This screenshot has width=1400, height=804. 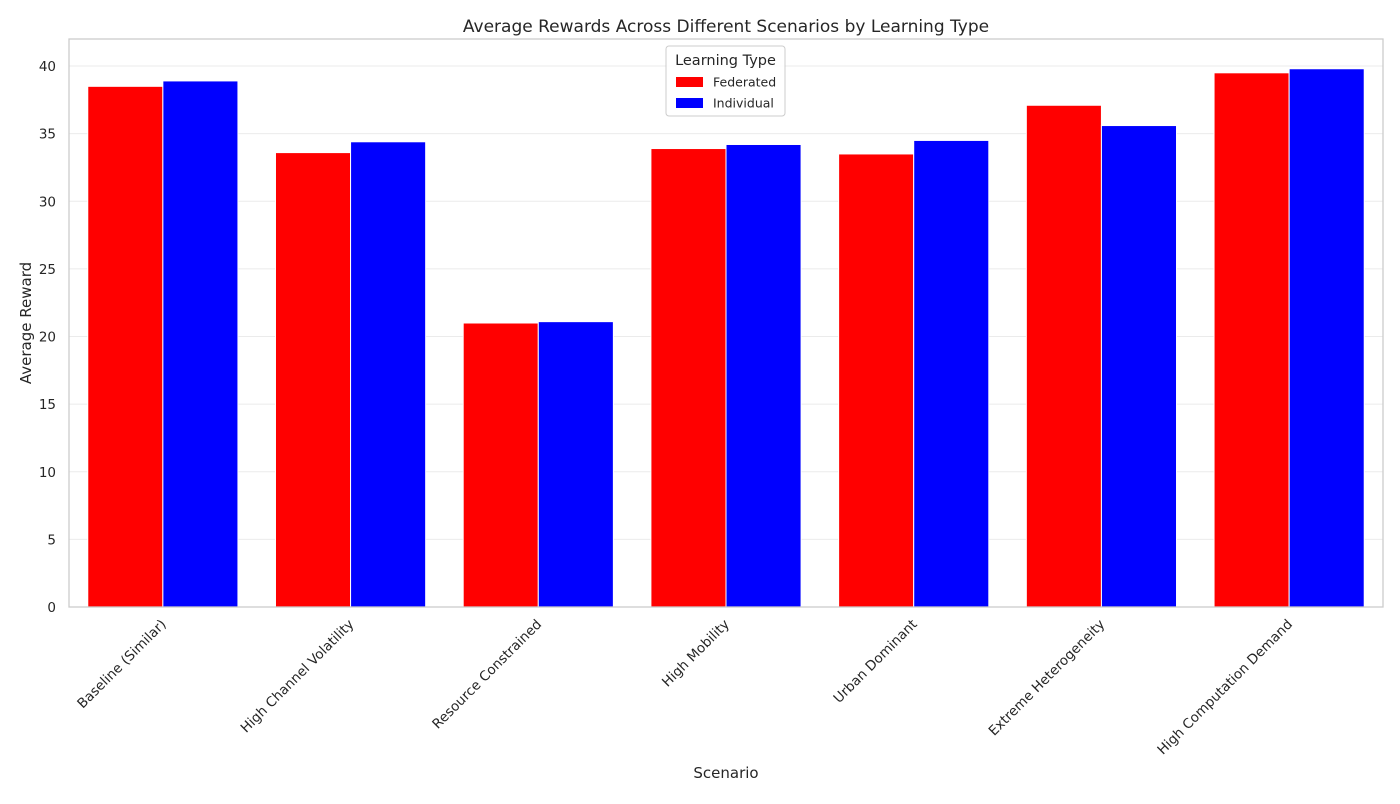 What do you see at coordinates (47, 135) in the screenshot?
I see `y-tick-label: 35` at bounding box center [47, 135].